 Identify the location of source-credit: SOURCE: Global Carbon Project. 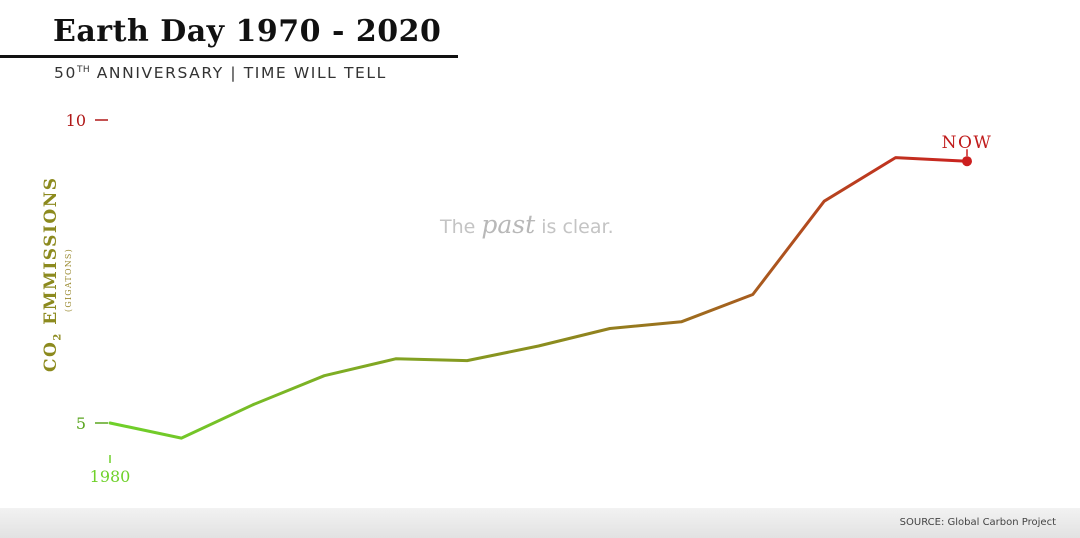
(977, 522).